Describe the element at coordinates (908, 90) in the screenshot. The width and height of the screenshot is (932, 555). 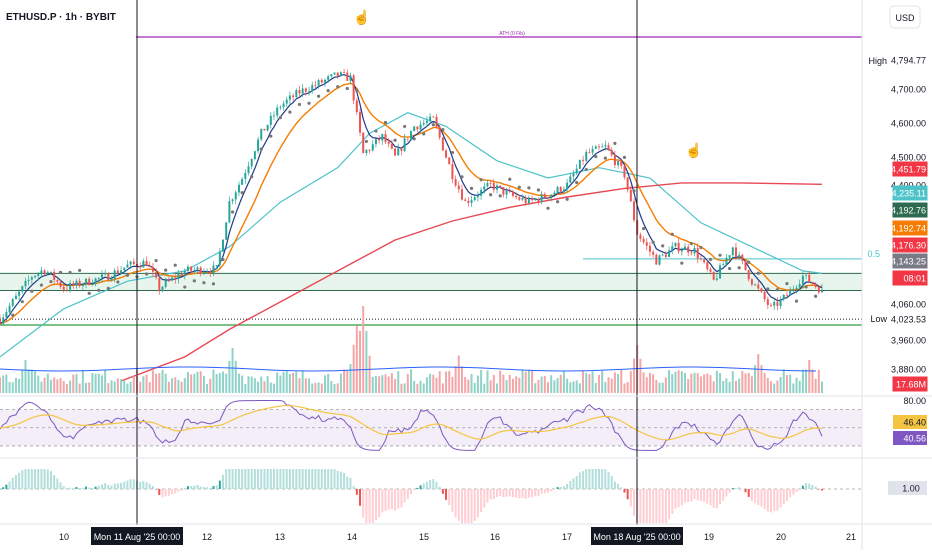
I see `price-scale-label: 4,700.00` at that location.